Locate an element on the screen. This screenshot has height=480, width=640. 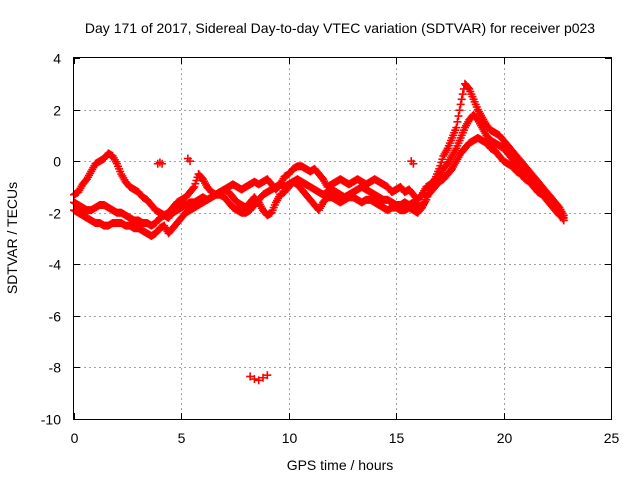
x-tick-labels: 0 5 10 15 20 25 is located at coordinates (345, 438).